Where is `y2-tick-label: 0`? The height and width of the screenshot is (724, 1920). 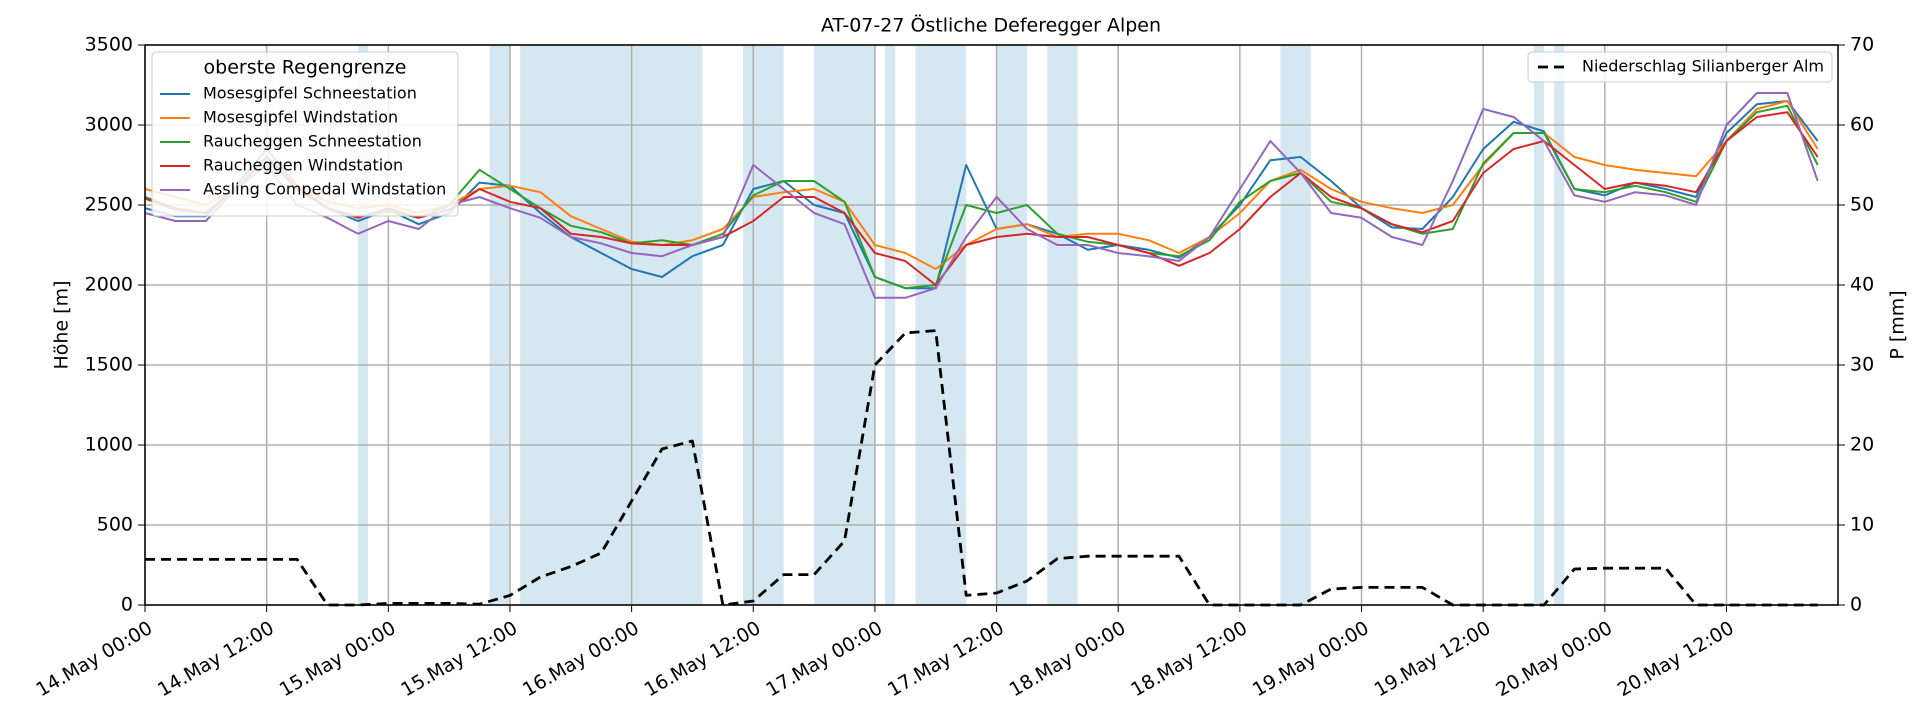
y2-tick-label: 0 is located at coordinates (1856, 605).